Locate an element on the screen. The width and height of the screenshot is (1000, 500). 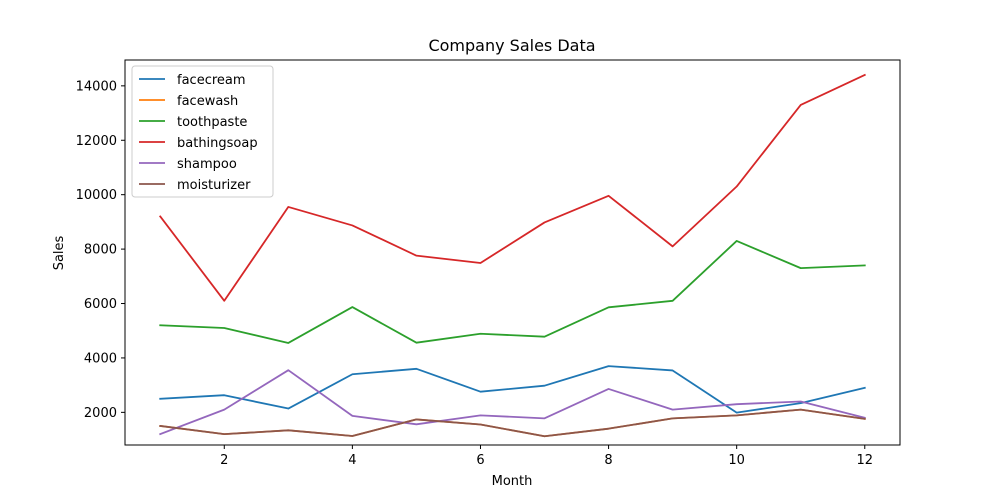
legend-label-bathingsoap: bathingsoap is located at coordinates (217, 143).